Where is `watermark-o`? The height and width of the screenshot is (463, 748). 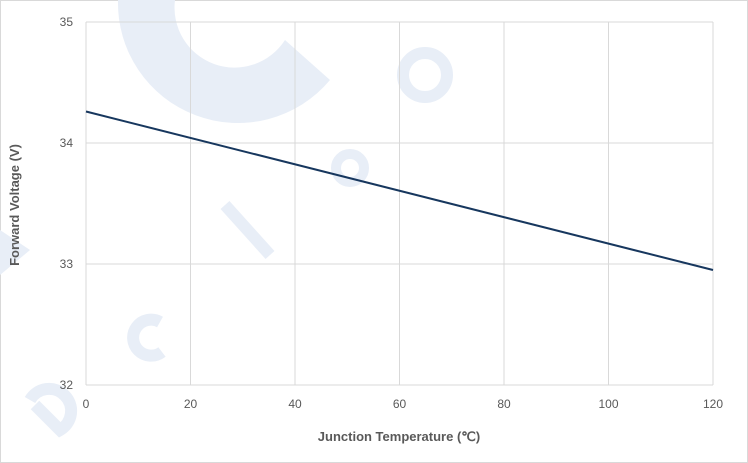
watermark-o is located at coordinates (425, 75).